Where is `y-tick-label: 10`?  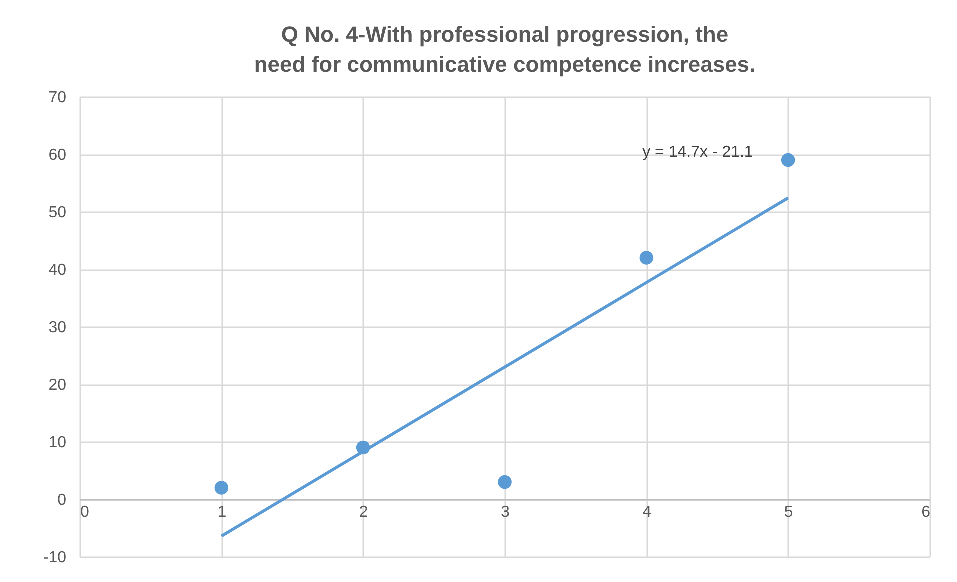
y-tick-label: 10 is located at coordinates (57, 443).